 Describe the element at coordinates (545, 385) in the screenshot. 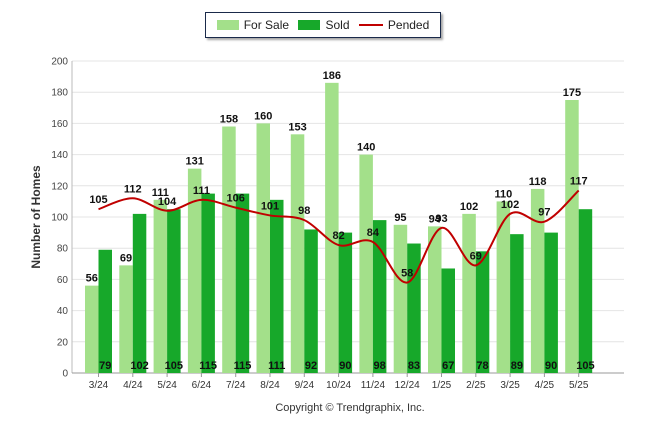

I see `x-tick-label: 4/25` at that location.